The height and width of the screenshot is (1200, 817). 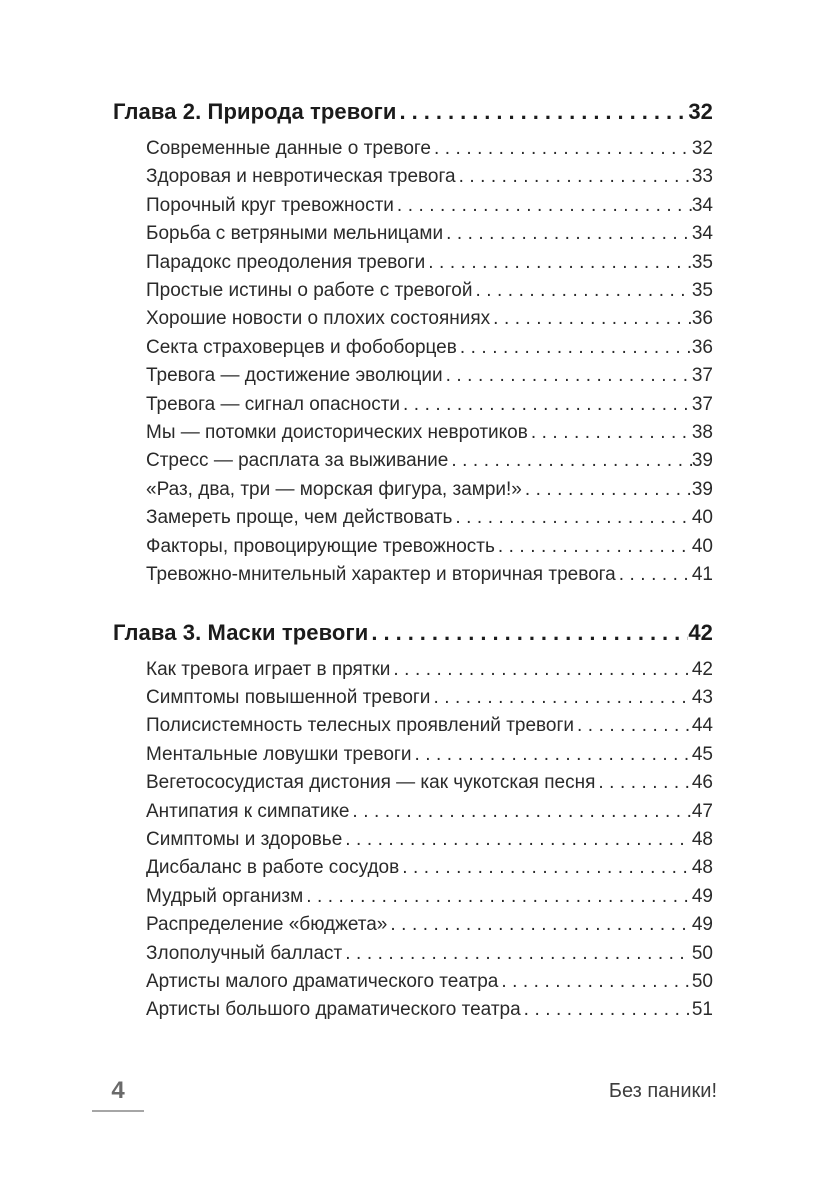 What do you see at coordinates (413, 206) in the screenshot?
I see `toc-entry-row: Порочный круг тревожности 34` at bounding box center [413, 206].